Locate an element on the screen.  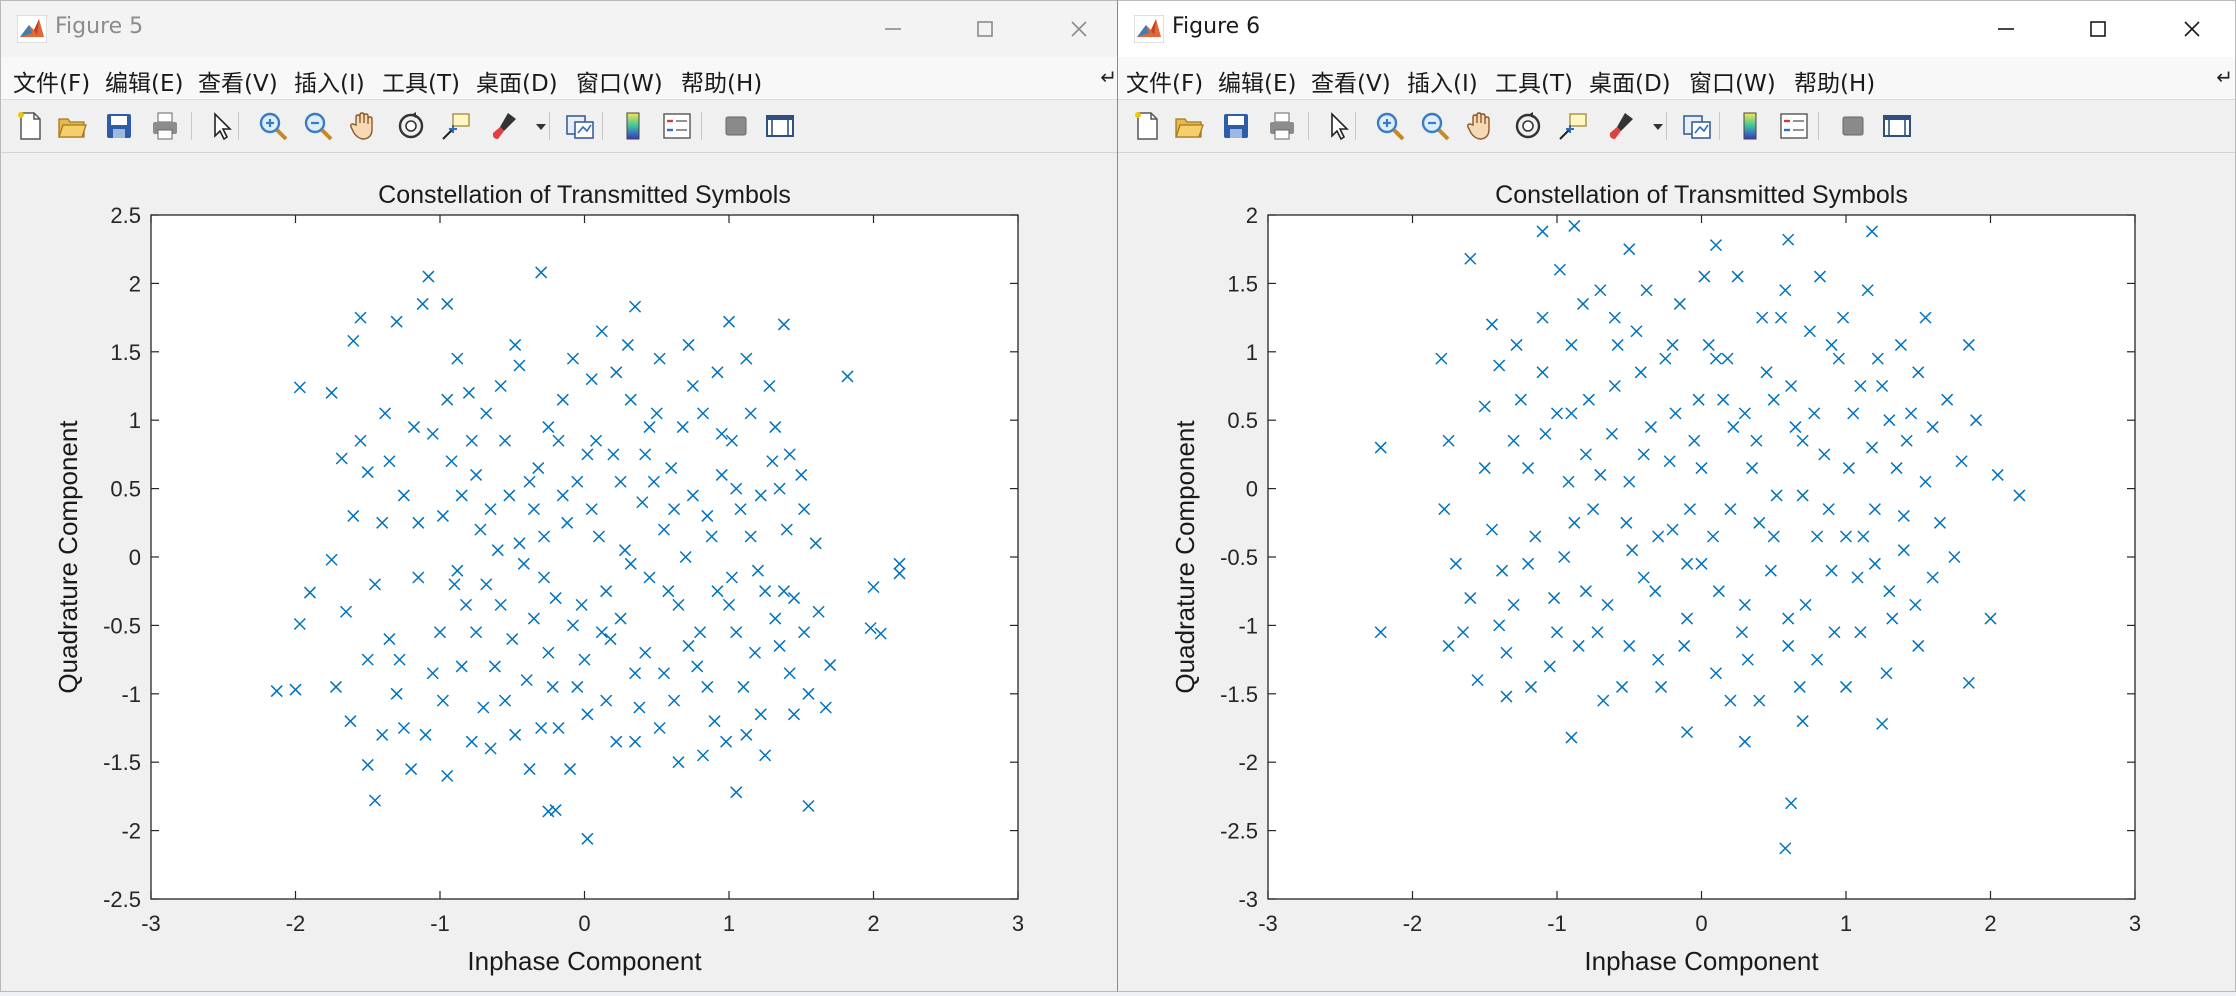
x-tick-label: 3 is located at coordinates (1018, 923).